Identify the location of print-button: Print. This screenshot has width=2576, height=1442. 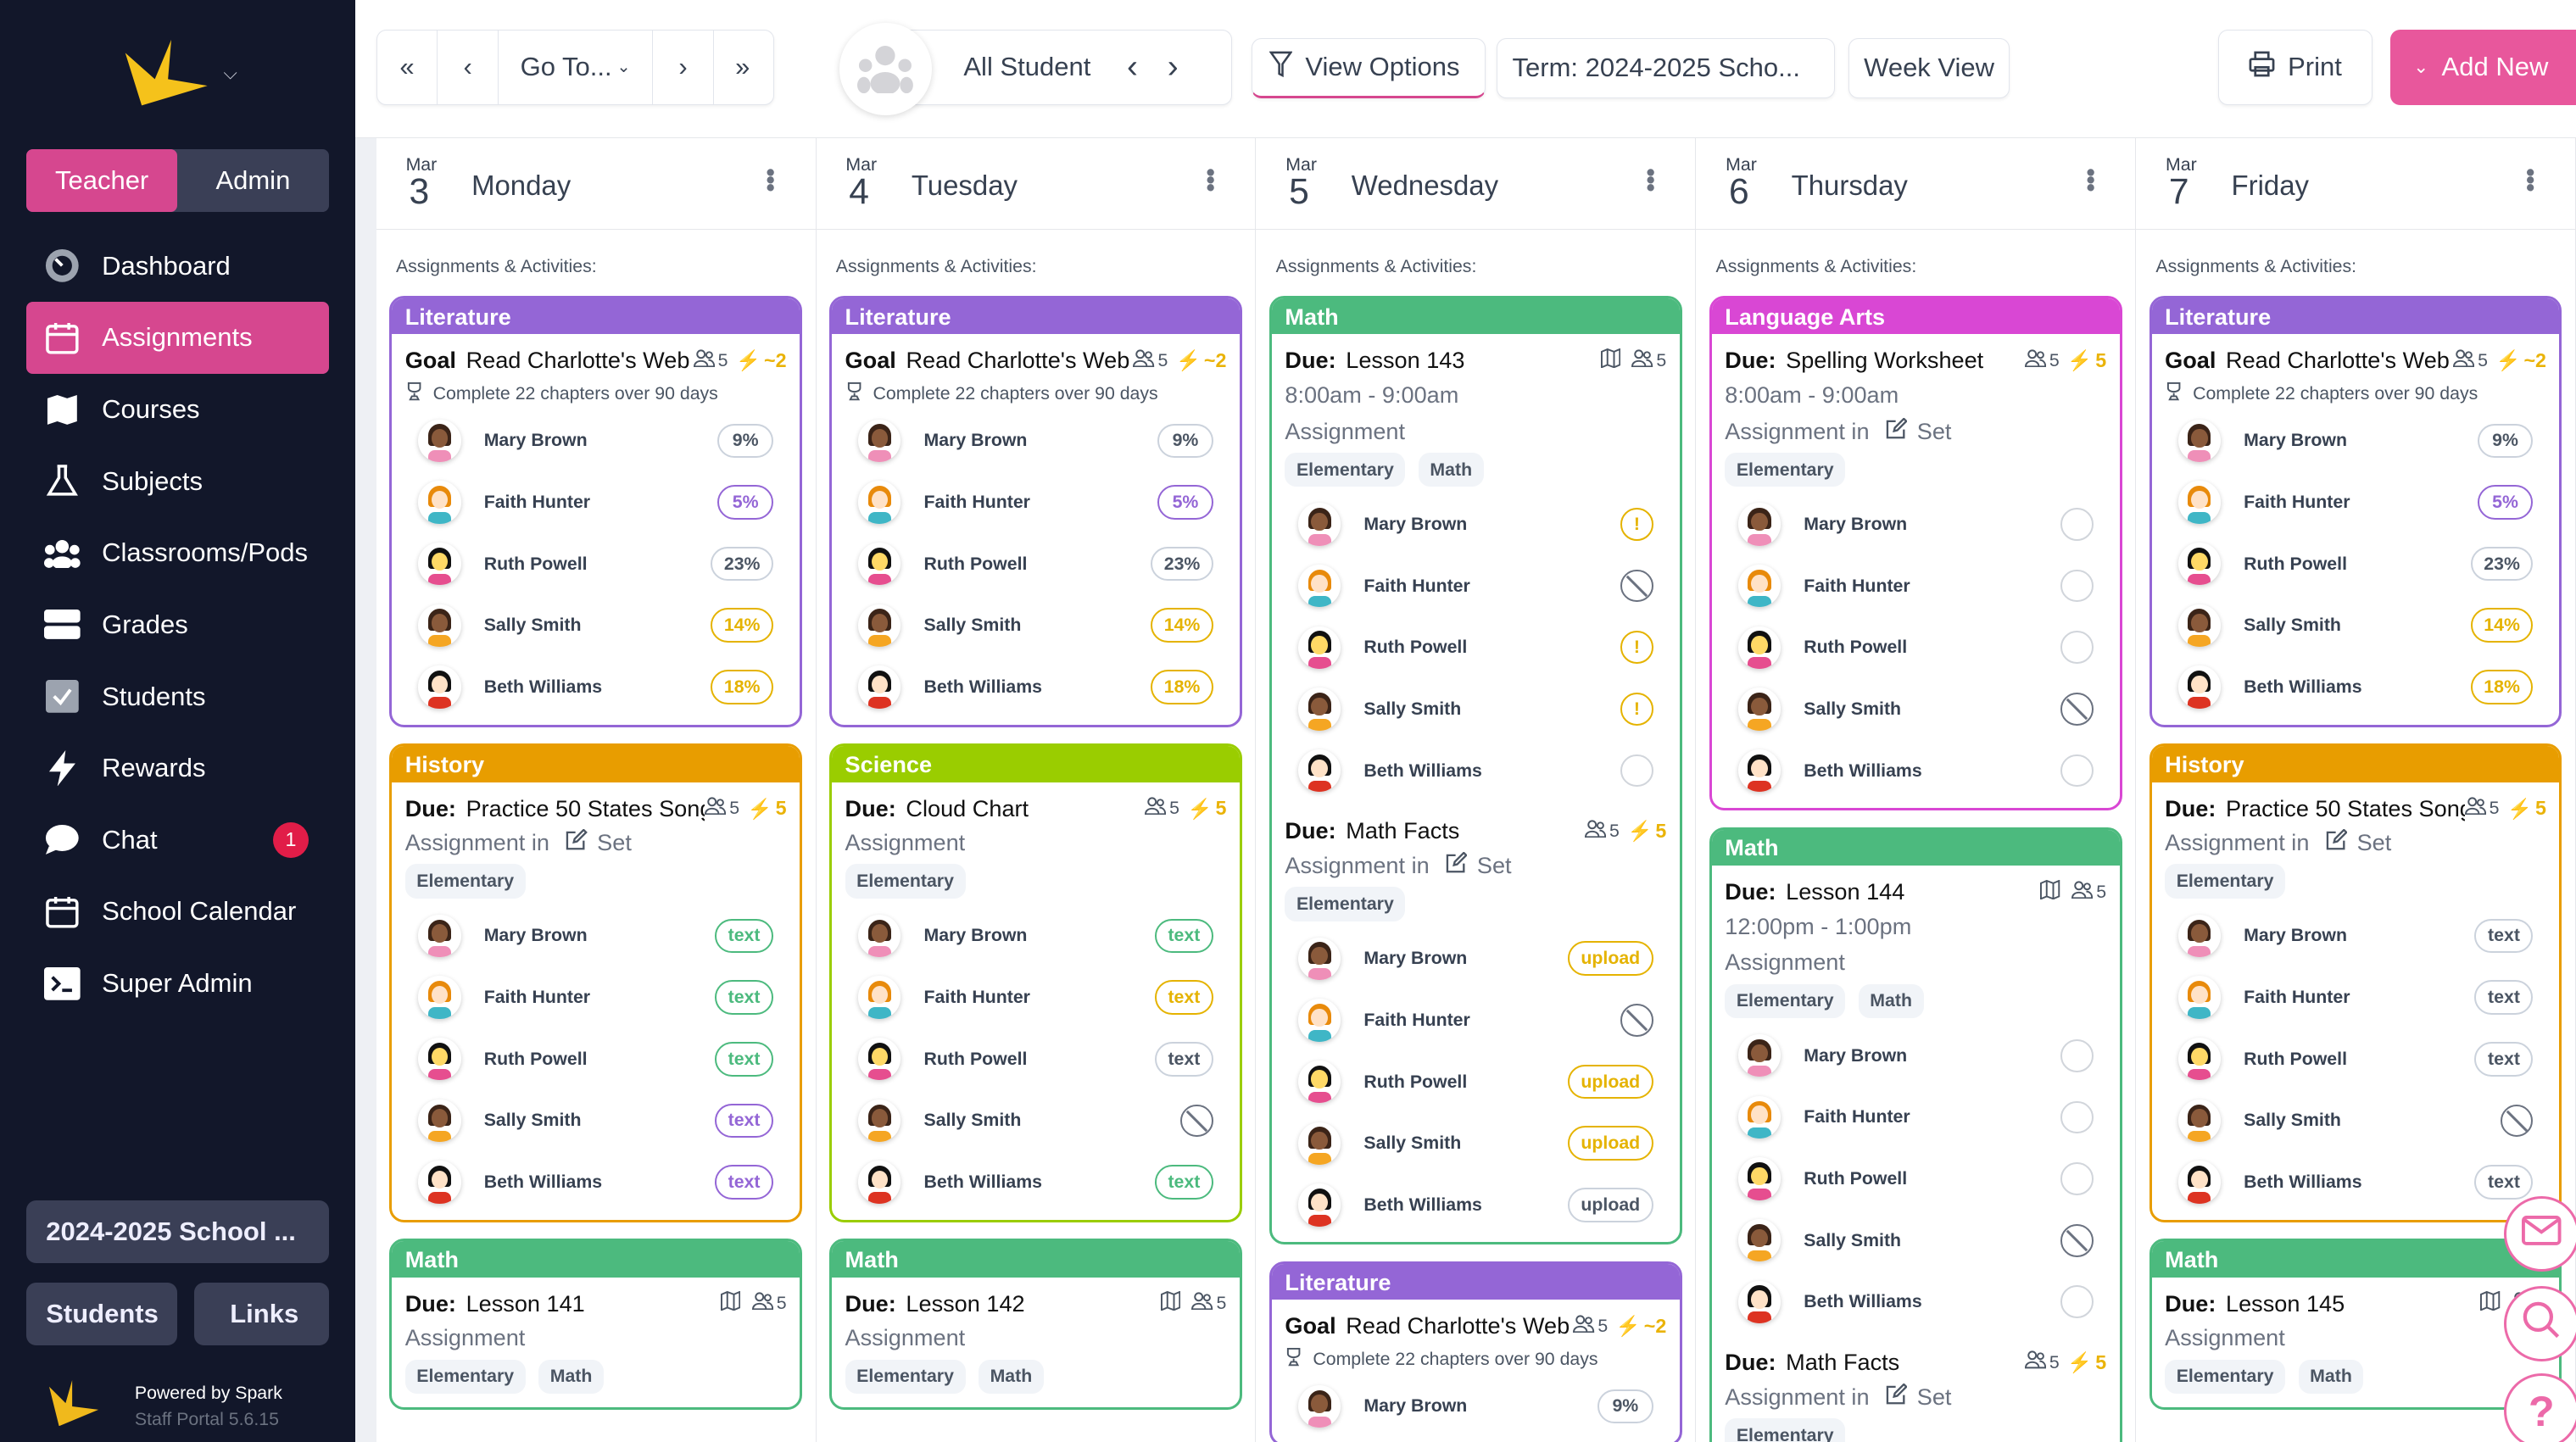
(2294, 67).